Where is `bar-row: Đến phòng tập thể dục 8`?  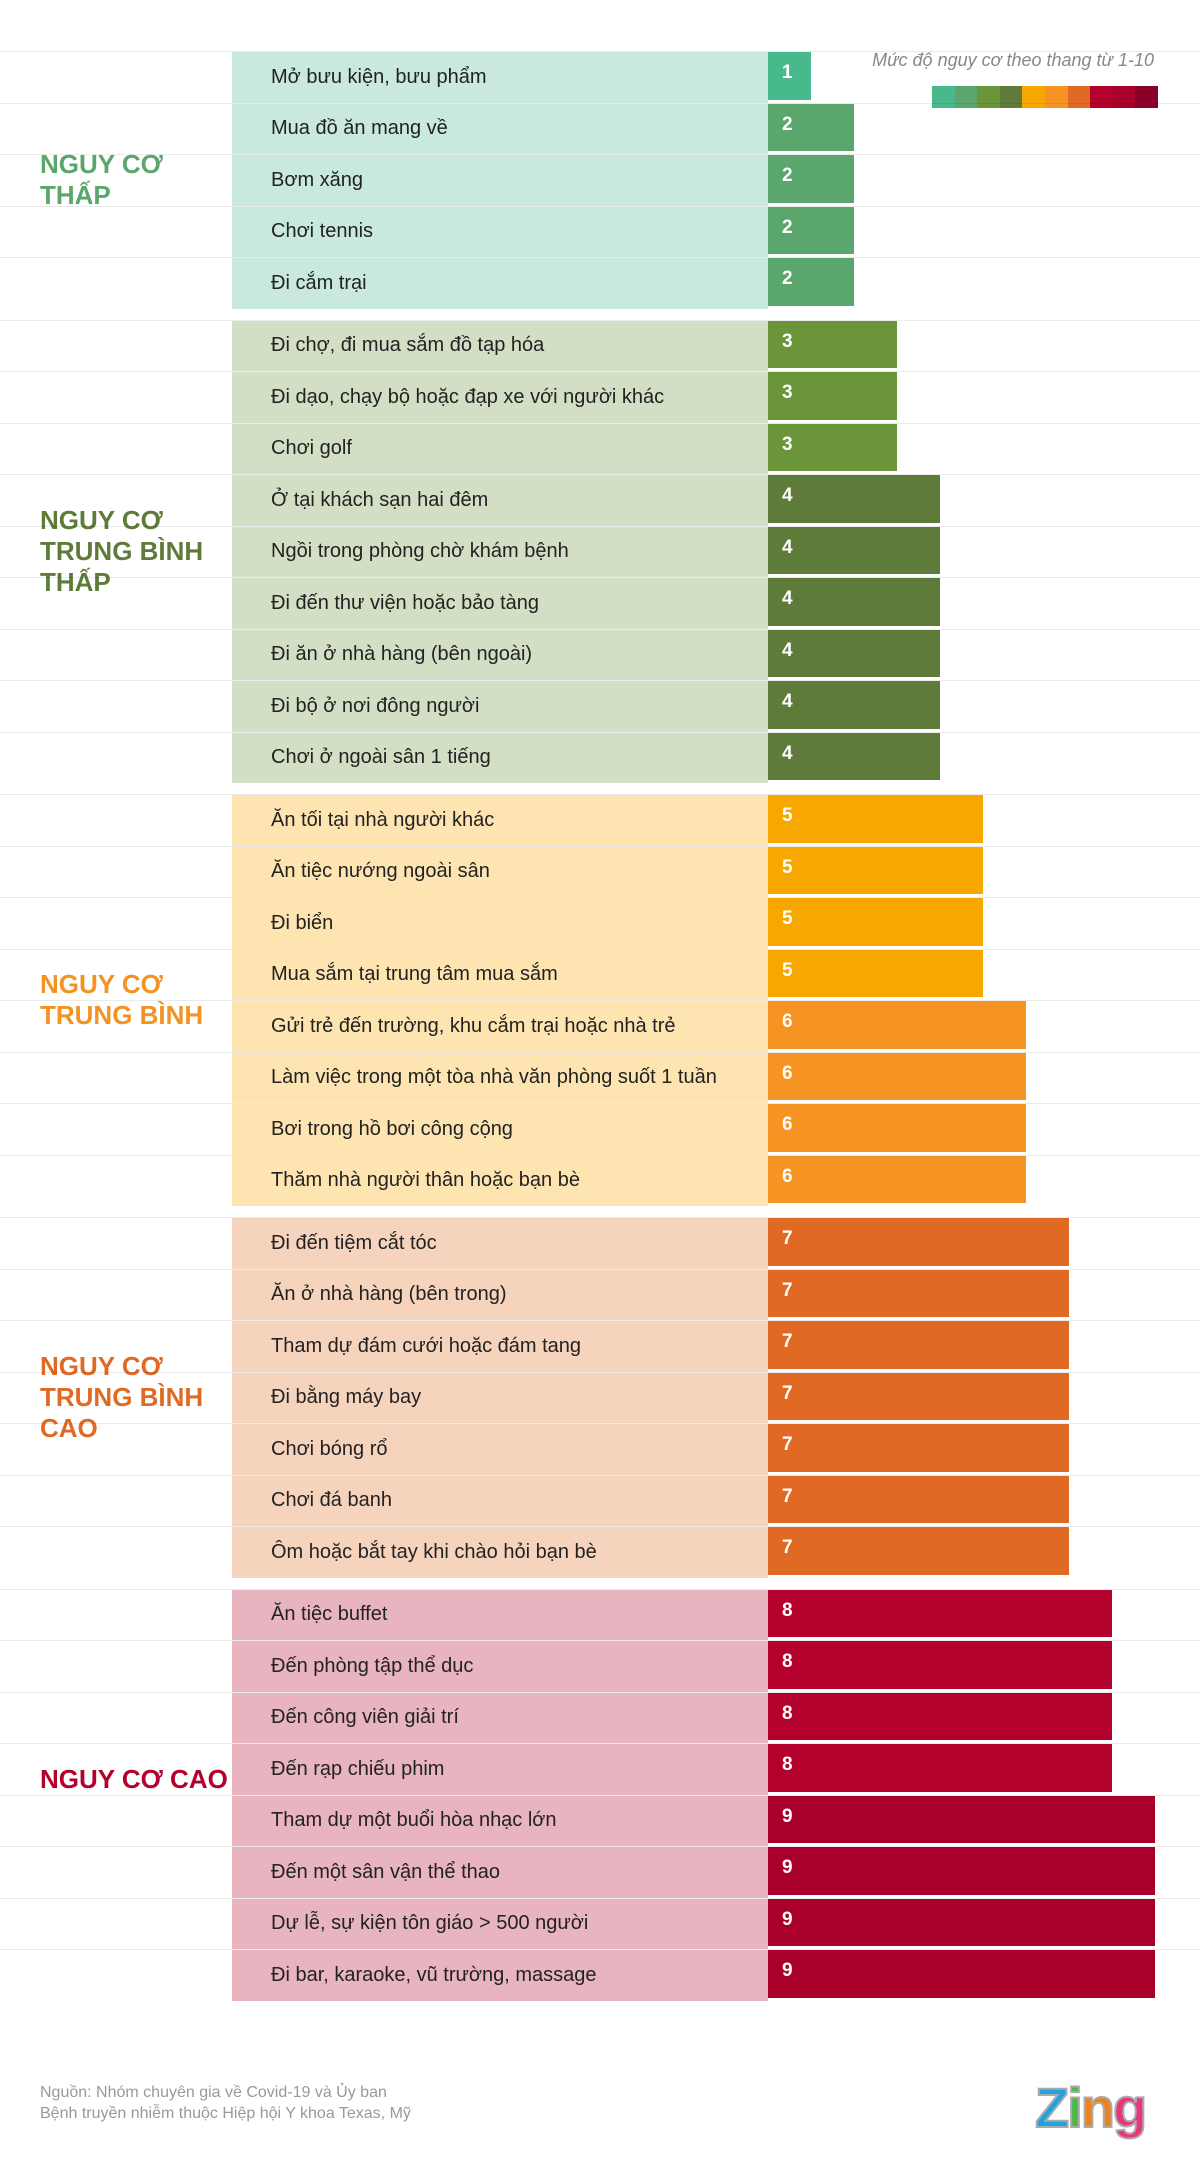 bar-row: Đến phòng tập thể dục 8 is located at coordinates (600, 1666).